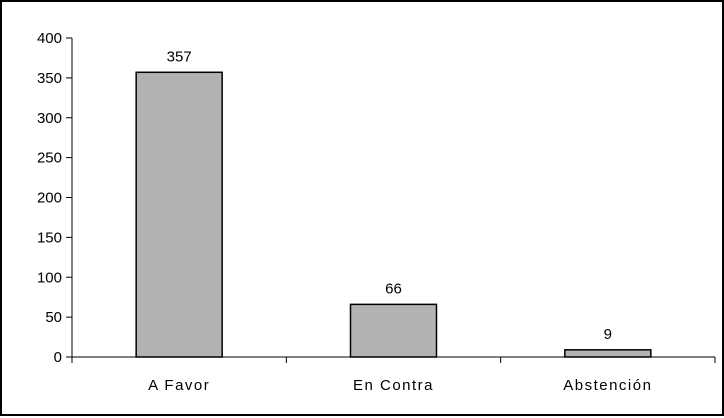 This screenshot has height=418, width=724. What do you see at coordinates (179, 56) in the screenshot?
I see `data-label: 357` at bounding box center [179, 56].